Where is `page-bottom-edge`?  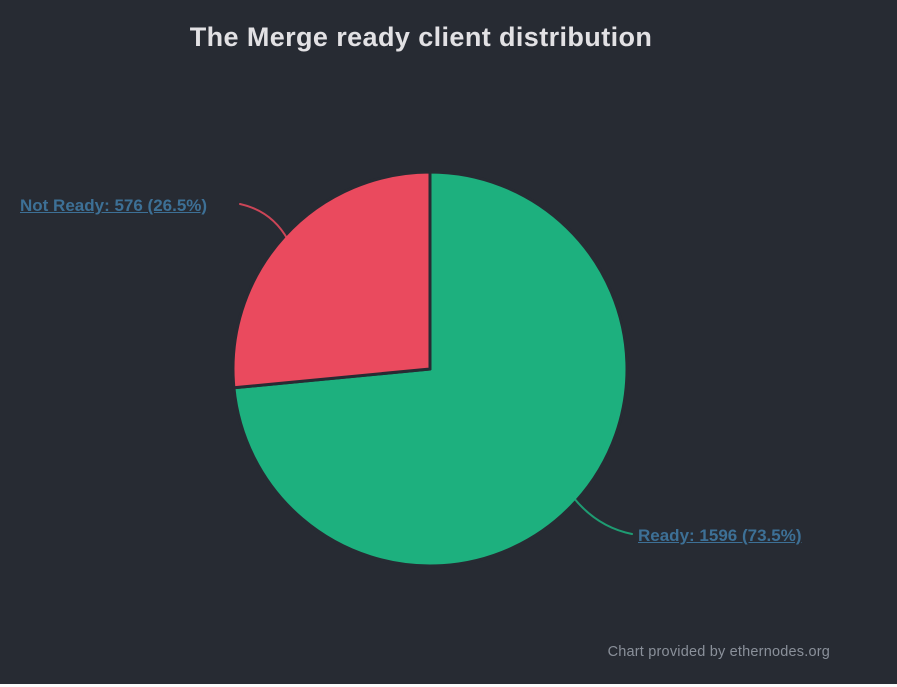
page-bottom-edge is located at coordinates (448, 685).